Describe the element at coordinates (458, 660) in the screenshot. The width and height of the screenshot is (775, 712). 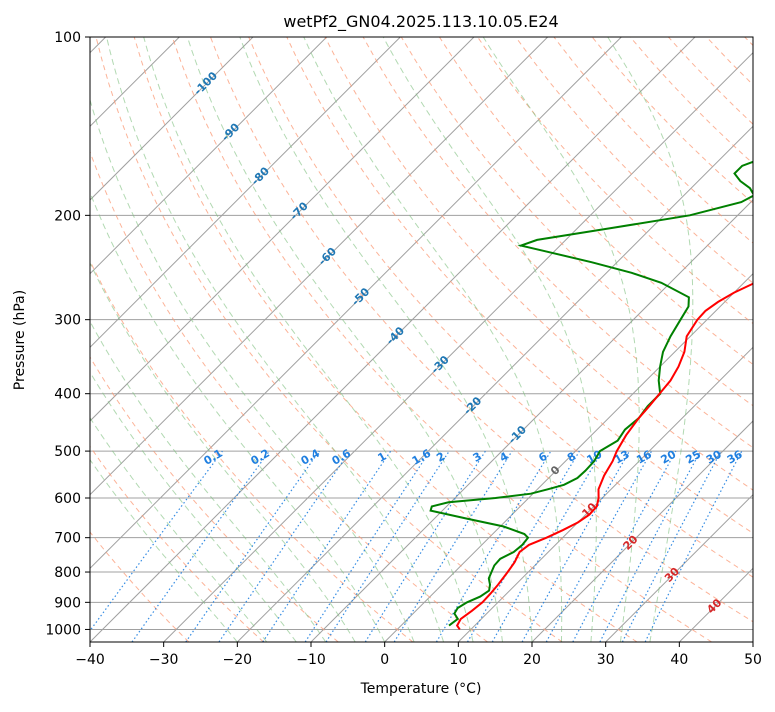
I see `x-tick-label: 10` at that location.